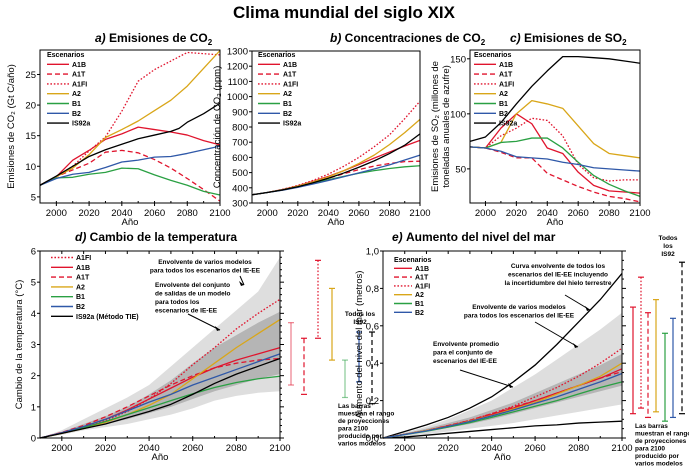 The image size is (689, 472). What do you see at coordinates (33, 314) in the screenshot?
I see `y-tick-label: 4` at bounding box center [33, 314].